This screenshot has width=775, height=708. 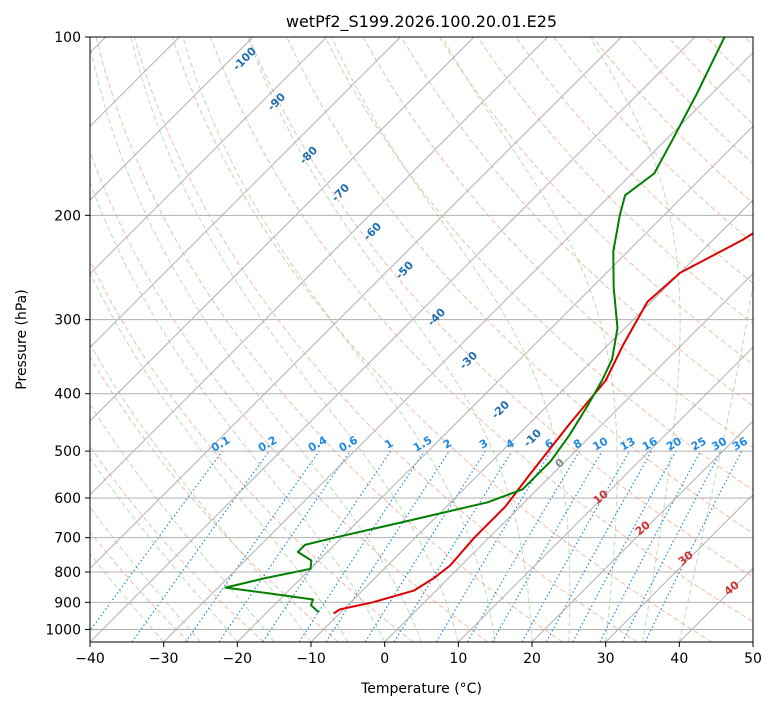 What do you see at coordinates (67, 499) in the screenshot?
I see `y-tick-label: 600` at bounding box center [67, 499].